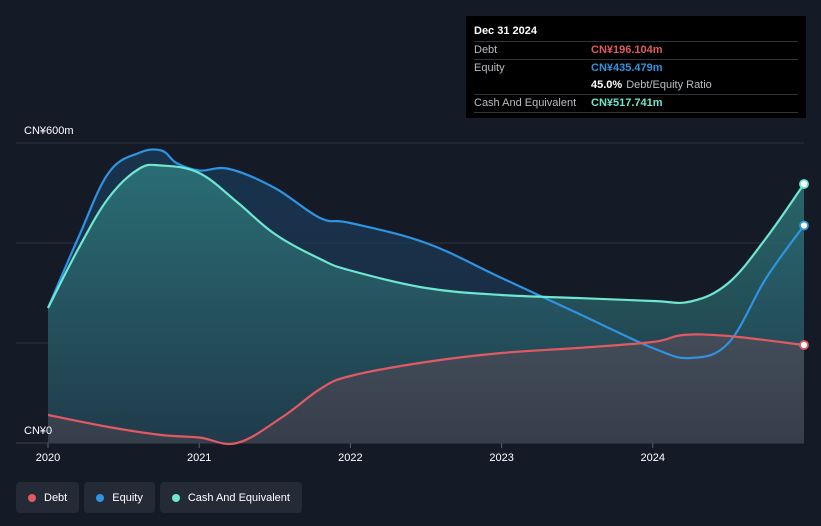 The width and height of the screenshot is (821, 526). I want to click on tooltip-ratio-row: 45.0% Debt/Equity Ratio, so click(636, 85).